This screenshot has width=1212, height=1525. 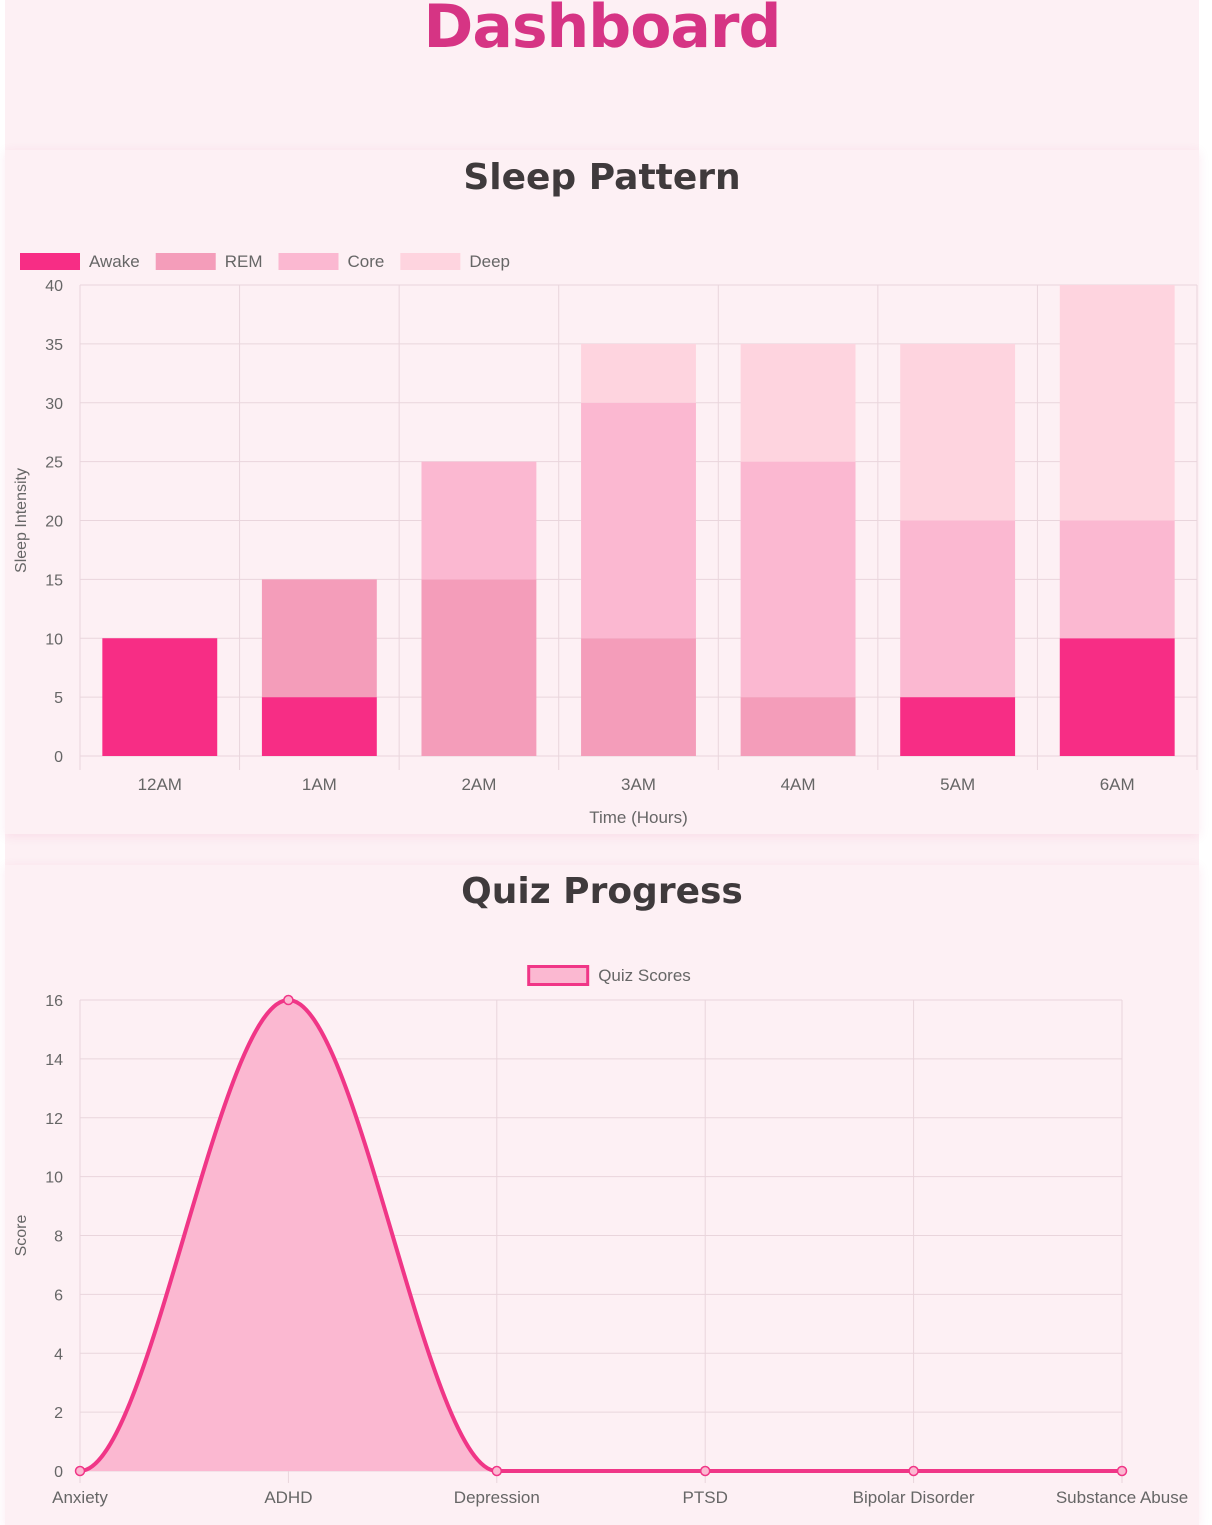 I want to click on quiz-y-tick-label: 8, so click(x=58, y=1237).